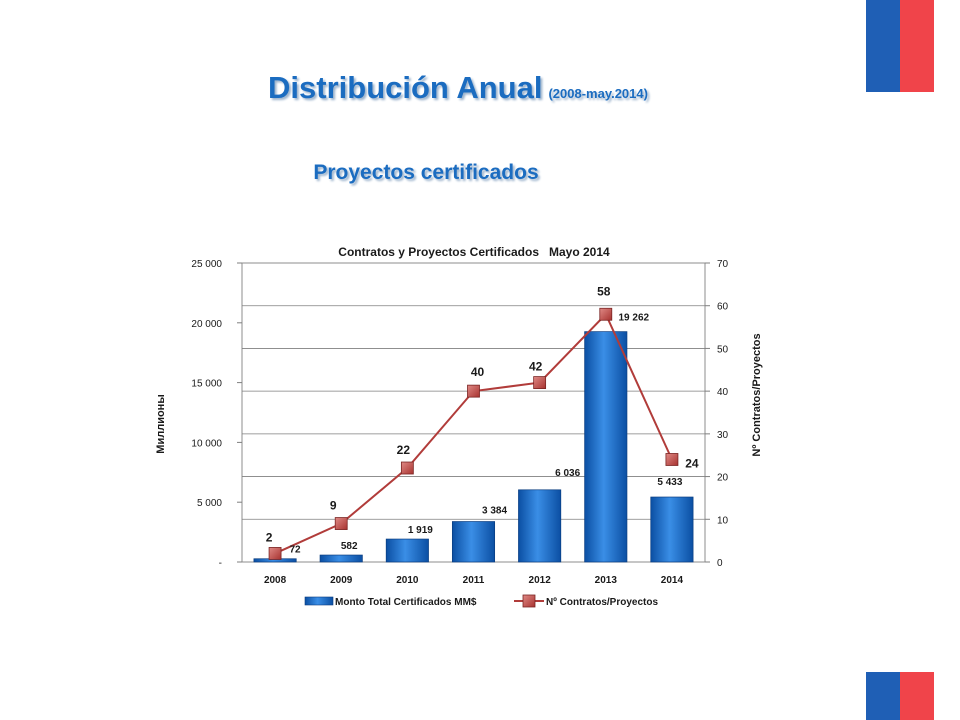  I want to click on y-tick-label-right: 50, so click(723, 349).